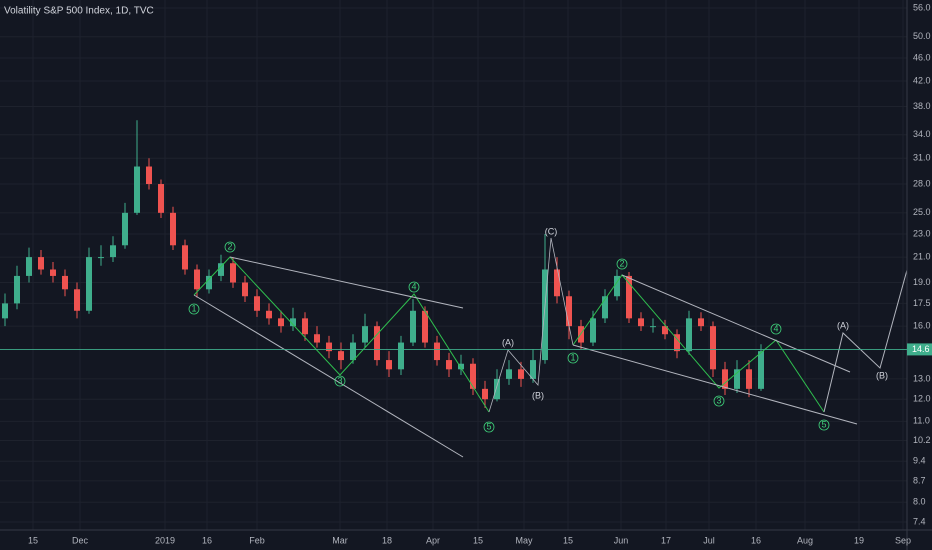  I want to click on y-tick-label: 7.4, so click(919, 521).